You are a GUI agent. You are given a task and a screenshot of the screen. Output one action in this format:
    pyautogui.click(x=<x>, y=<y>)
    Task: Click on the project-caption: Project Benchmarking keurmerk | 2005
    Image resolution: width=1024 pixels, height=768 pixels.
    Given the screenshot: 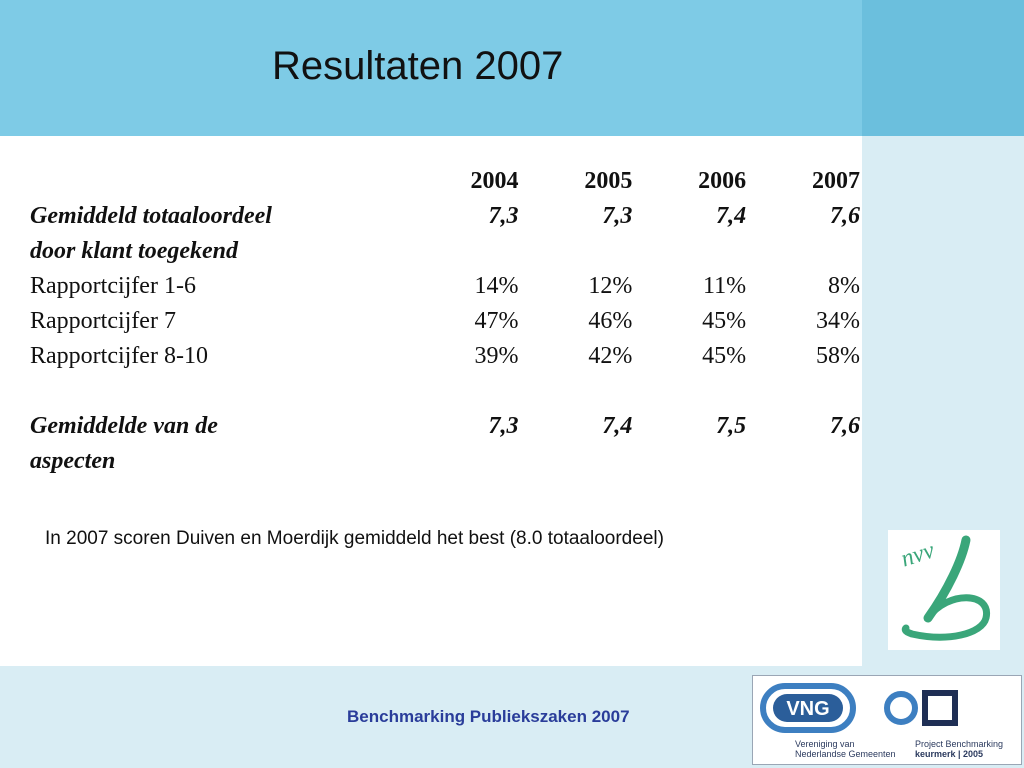 What is the action you would take?
    pyautogui.click(x=959, y=749)
    